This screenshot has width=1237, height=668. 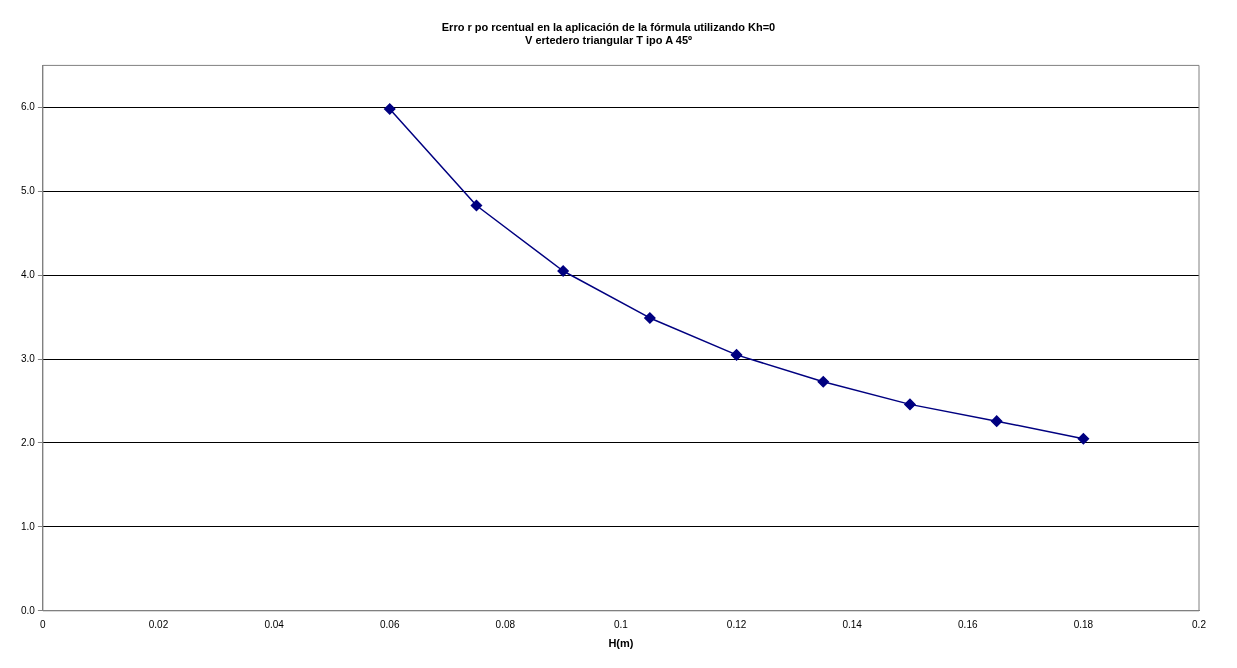 What do you see at coordinates (621, 643) in the screenshot?
I see `x-axis-title: H(m)` at bounding box center [621, 643].